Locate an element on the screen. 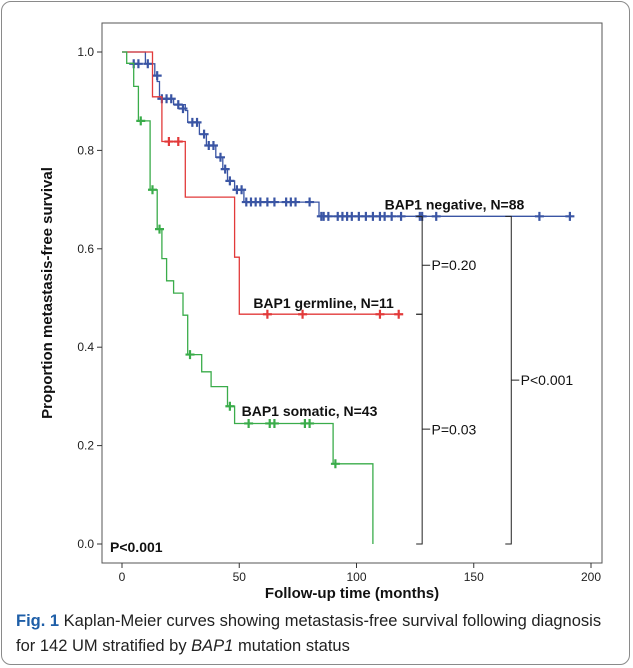 The image size is (633, 668). x-tick-label: 100 is located at coordinates (356, 577).